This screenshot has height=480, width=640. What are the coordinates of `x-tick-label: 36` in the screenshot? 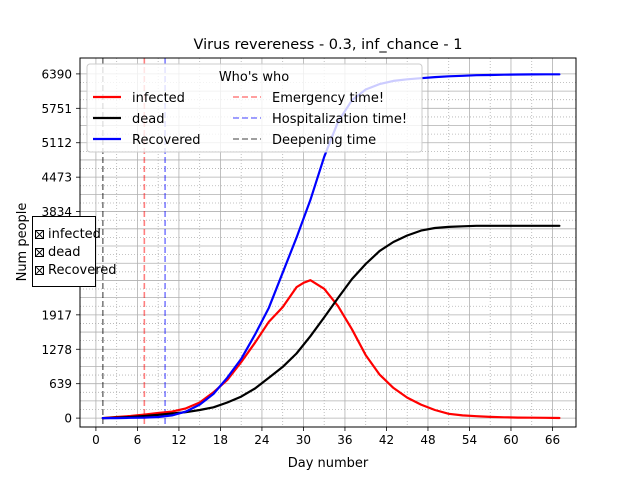 It's located at (344, 440).